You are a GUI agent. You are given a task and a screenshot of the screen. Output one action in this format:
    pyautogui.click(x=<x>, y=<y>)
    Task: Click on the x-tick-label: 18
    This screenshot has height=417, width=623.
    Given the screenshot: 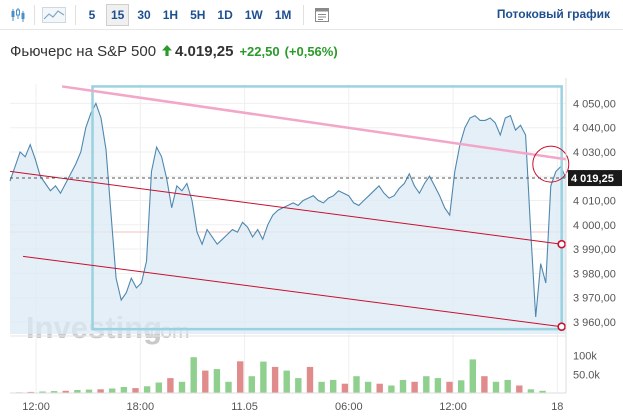 What is the action you would take?
    pyautogui.click(x=557, y=407)
    